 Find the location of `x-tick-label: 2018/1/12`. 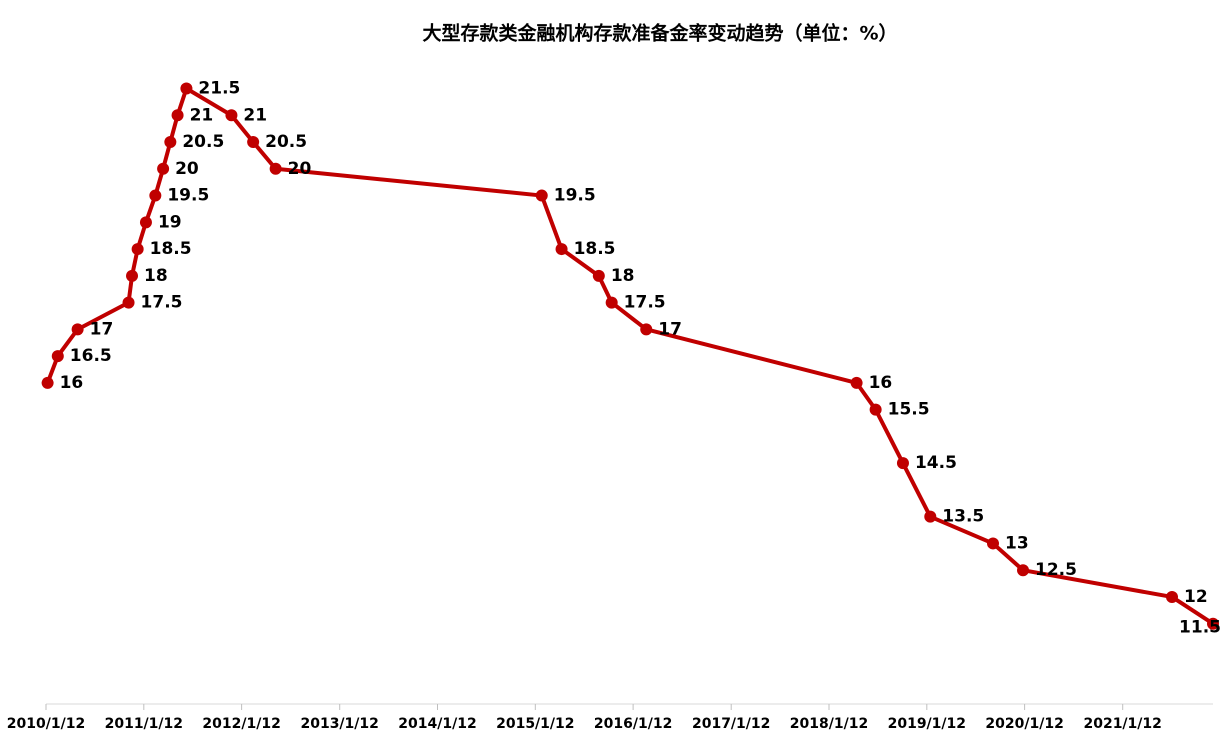

x-tick-label: 2018/1/12 is located at coordinates (829, 724).